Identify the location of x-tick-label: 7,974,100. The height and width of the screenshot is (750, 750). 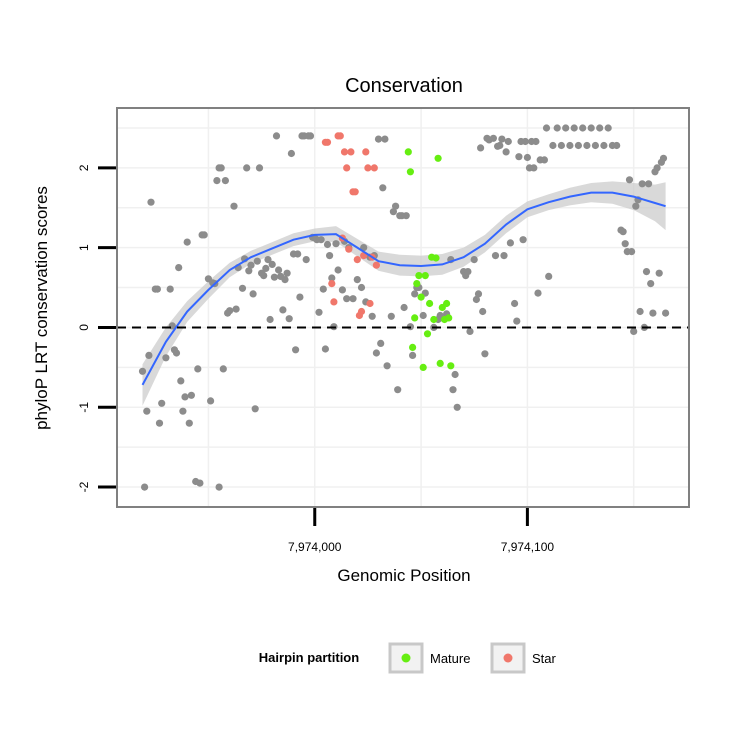
(528, 547).